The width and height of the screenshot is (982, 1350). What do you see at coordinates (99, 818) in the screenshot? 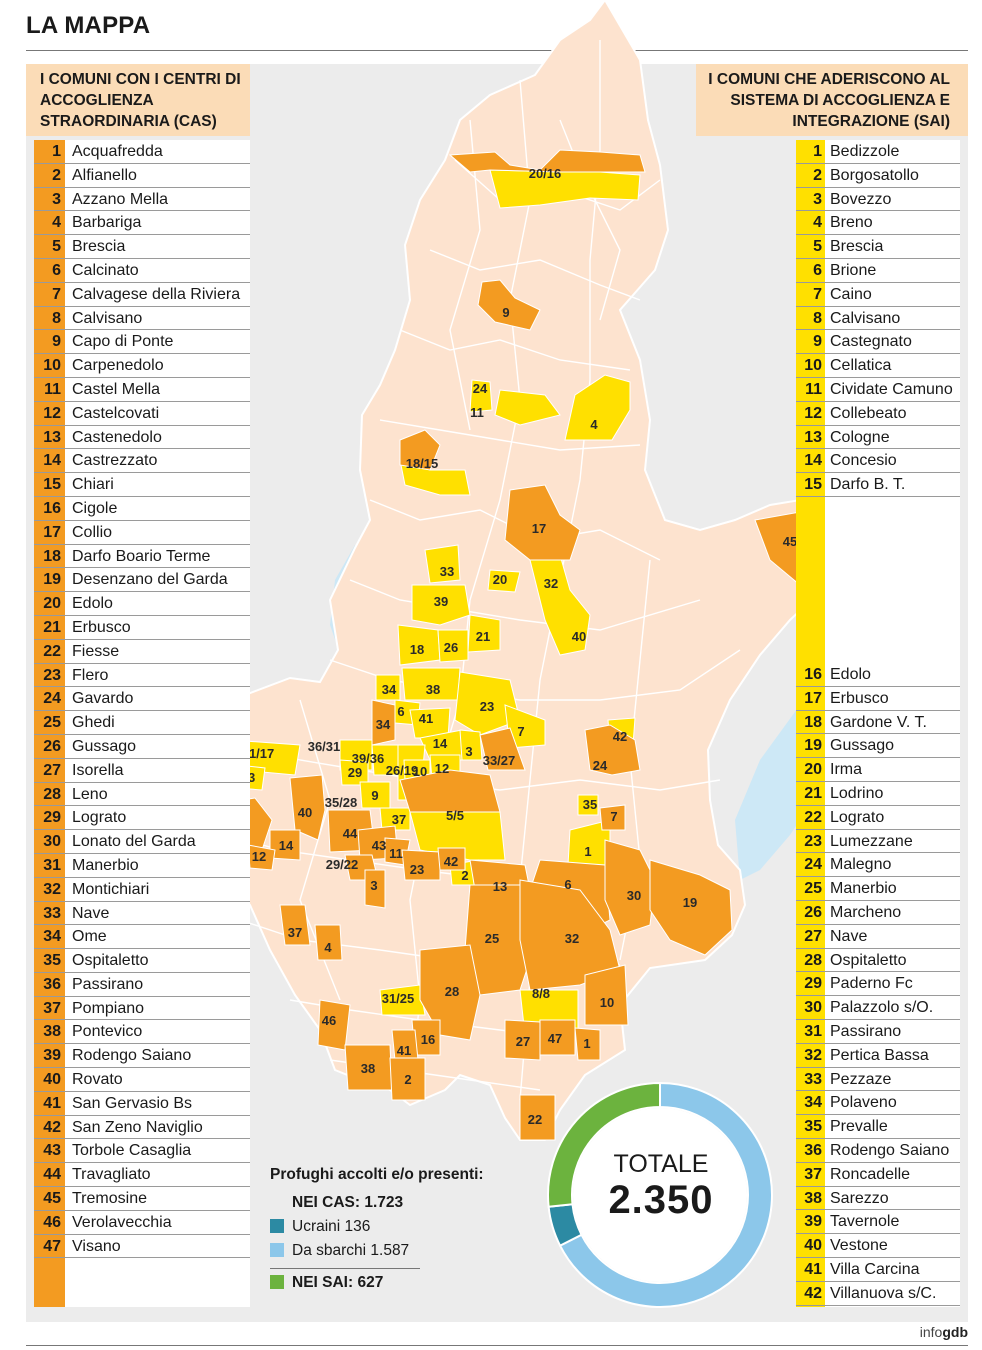
I see `item-name: Lograto` at bounding box center [99, 818].